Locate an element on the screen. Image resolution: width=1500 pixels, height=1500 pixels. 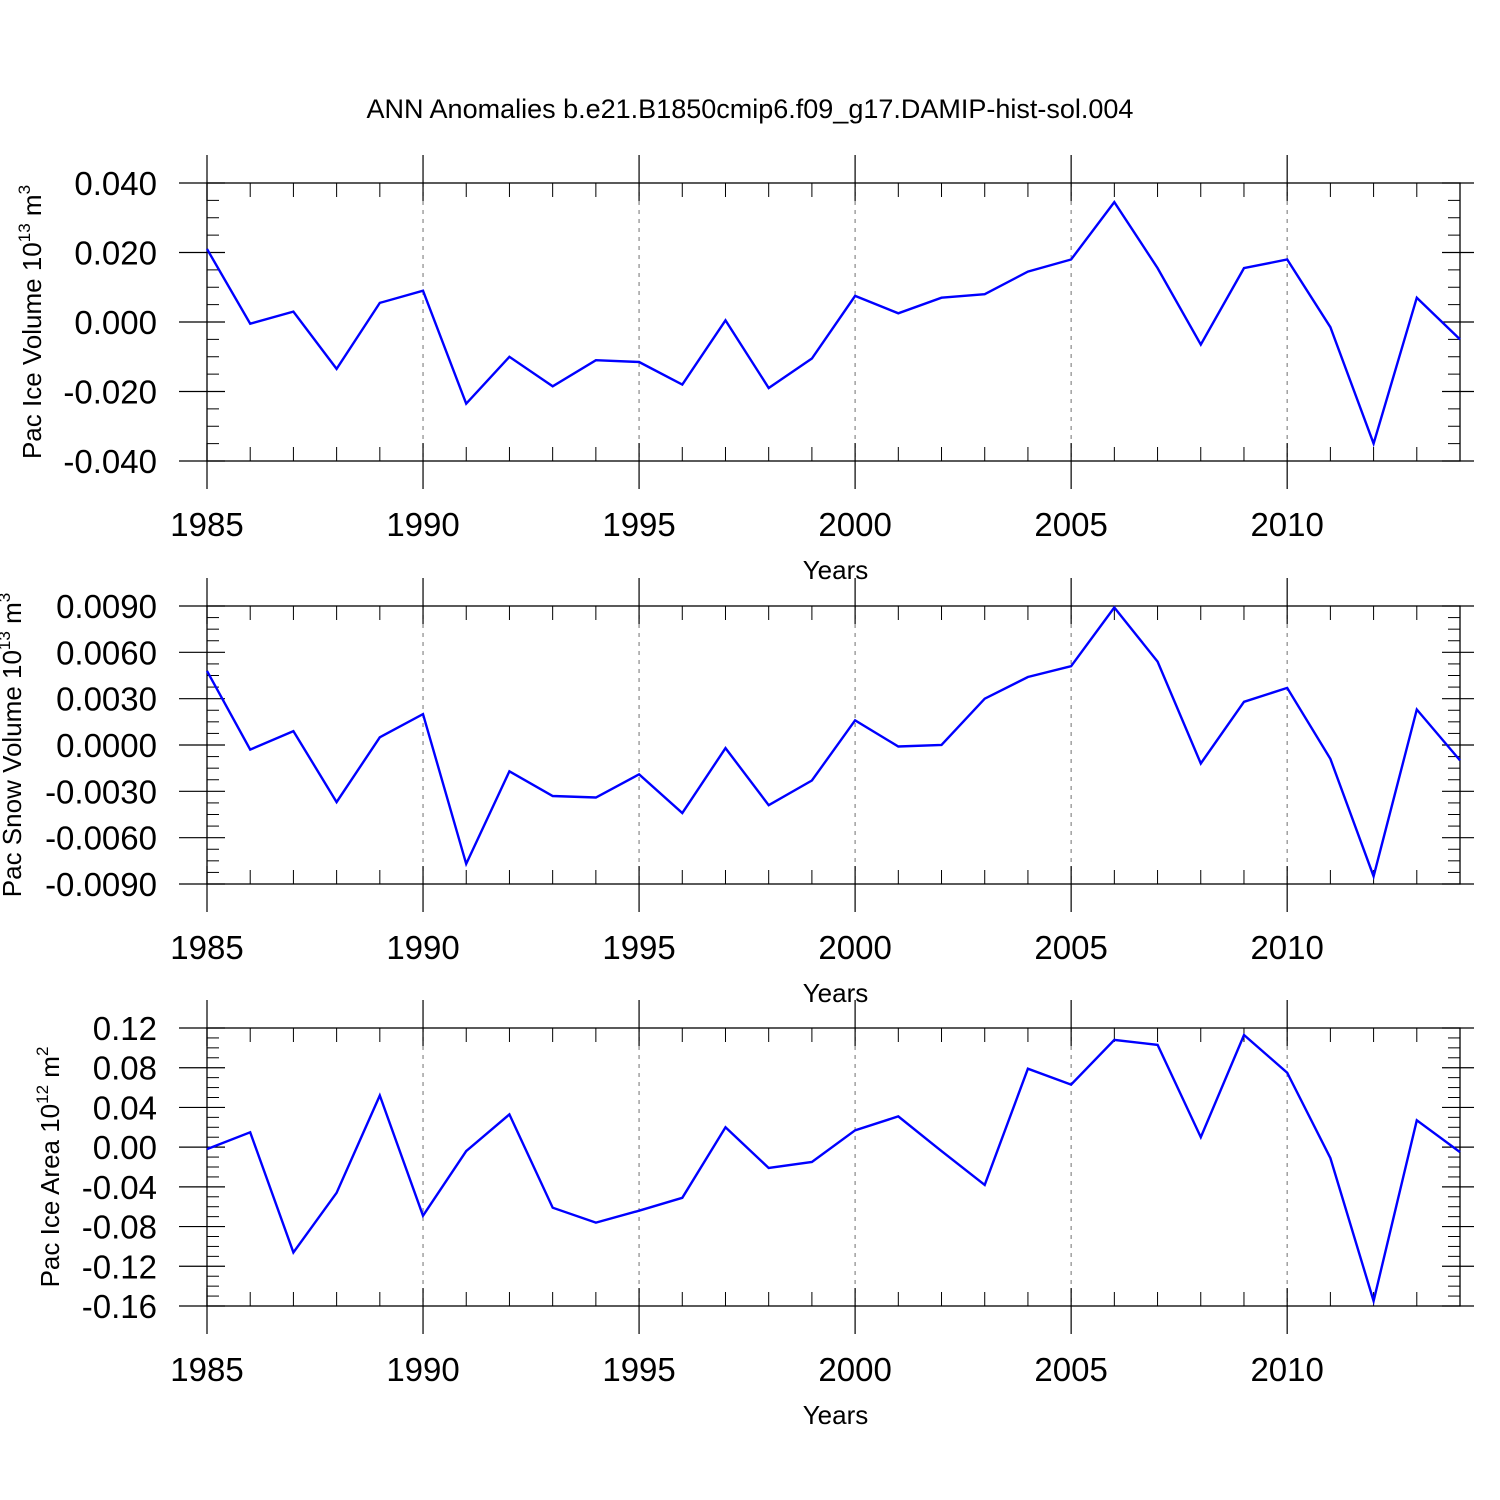
y-axis-title: Pac Snow Volume 1013 m3 is located at coordinates (13, 745).